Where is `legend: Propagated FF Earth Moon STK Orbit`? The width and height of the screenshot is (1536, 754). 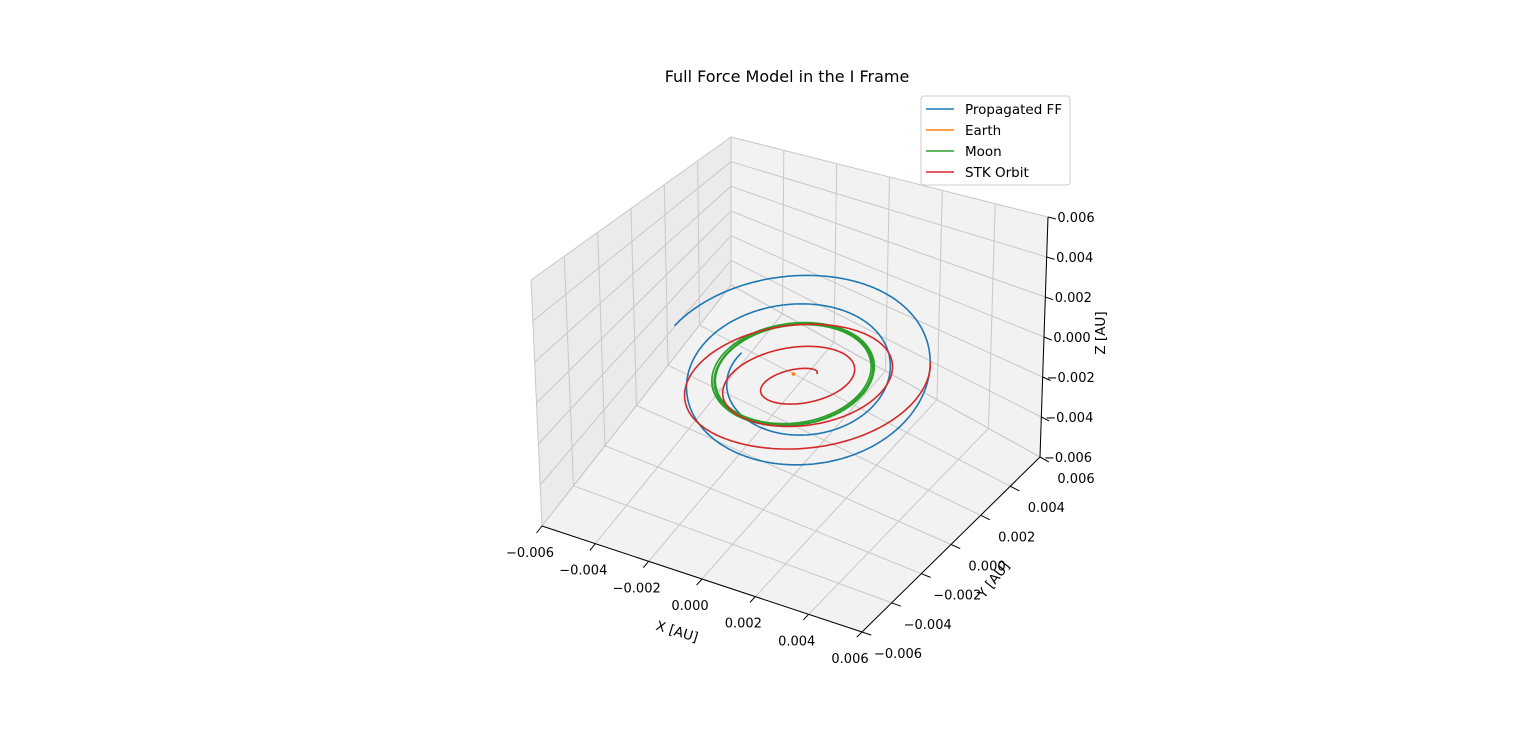 legend: Propagated FF Earth Moon STK Orbit is located at coordinates (995, 140).